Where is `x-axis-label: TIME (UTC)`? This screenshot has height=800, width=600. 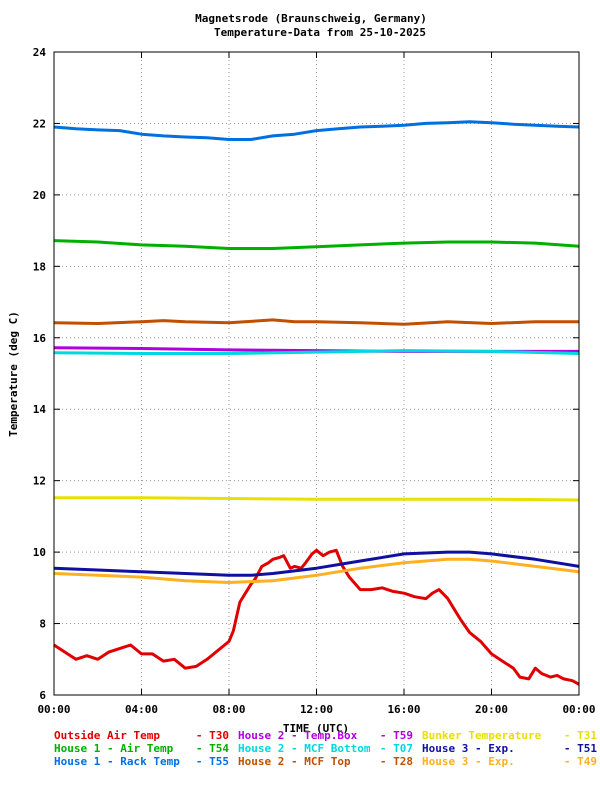 x-axis-label: TIME (UTC) is located at coordinates (316, 728).